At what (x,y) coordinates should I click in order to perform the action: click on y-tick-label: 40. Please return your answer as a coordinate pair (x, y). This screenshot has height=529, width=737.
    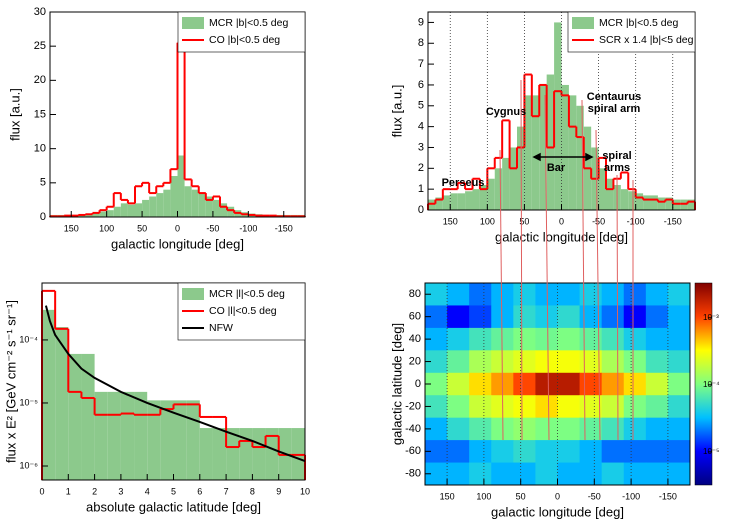
    Looking at the image, I should click on (415, 339).